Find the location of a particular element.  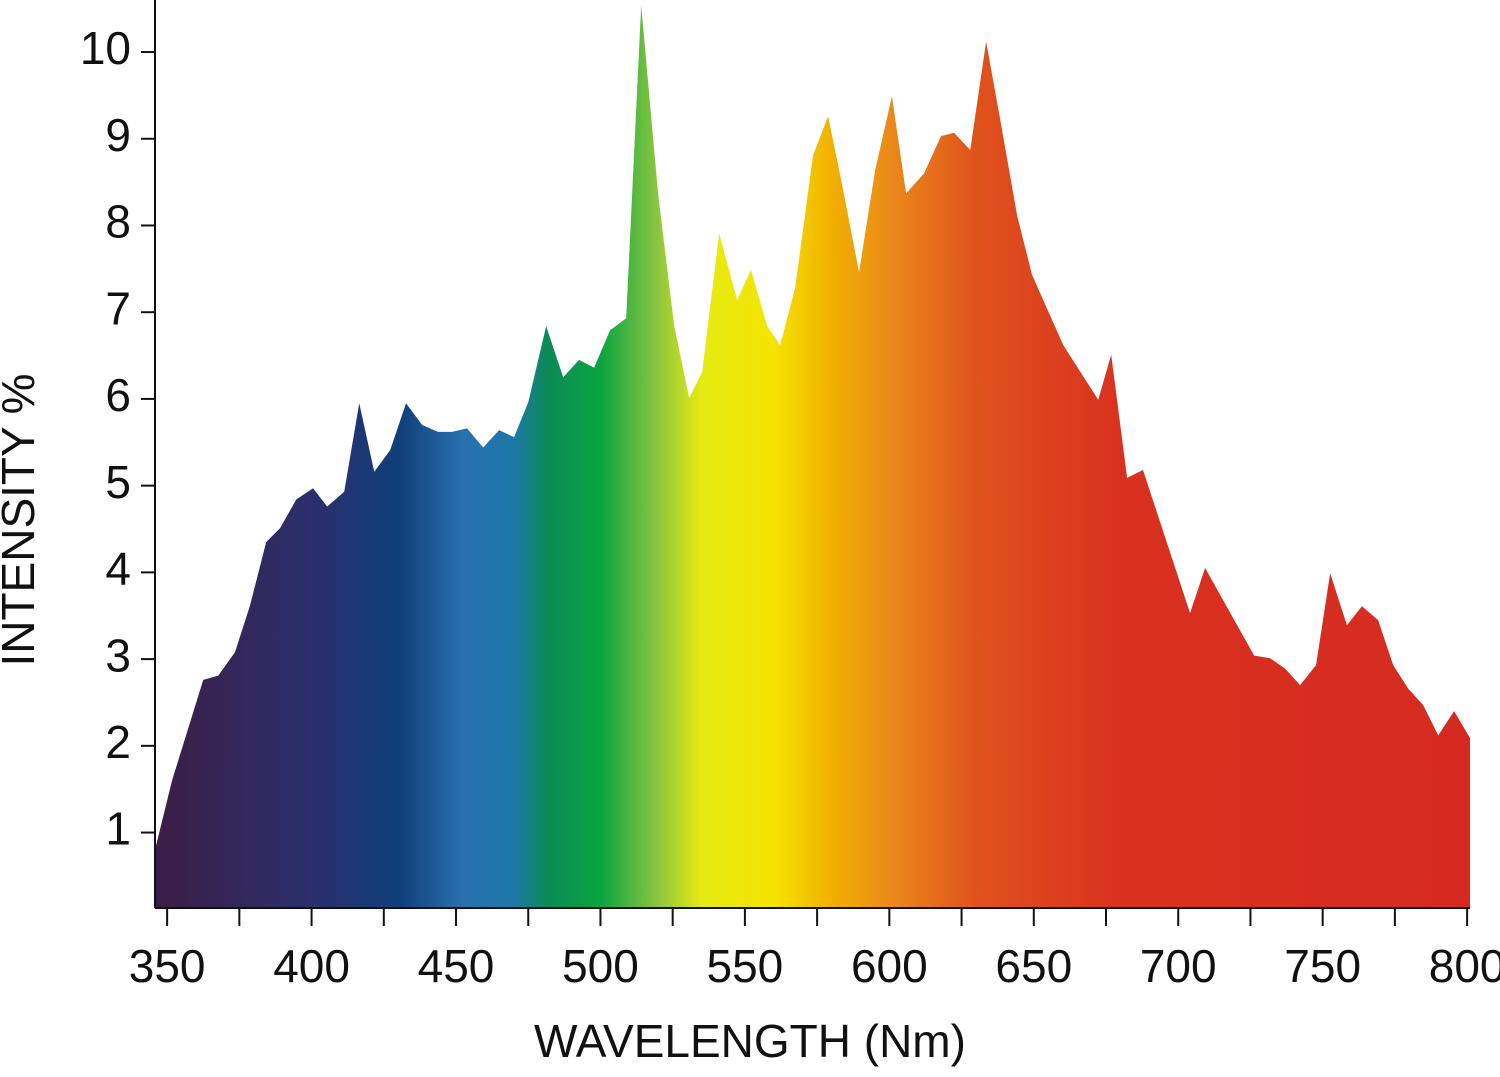

x-axis-title: WAVELENGTH (Nm) is located at coordinates (750, 1041).